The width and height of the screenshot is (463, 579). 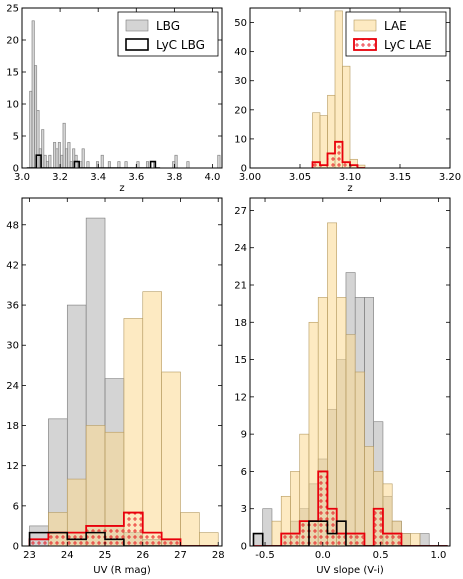 I want to click on legend-swatch-lyc-lae, so click(x=365, y=44).